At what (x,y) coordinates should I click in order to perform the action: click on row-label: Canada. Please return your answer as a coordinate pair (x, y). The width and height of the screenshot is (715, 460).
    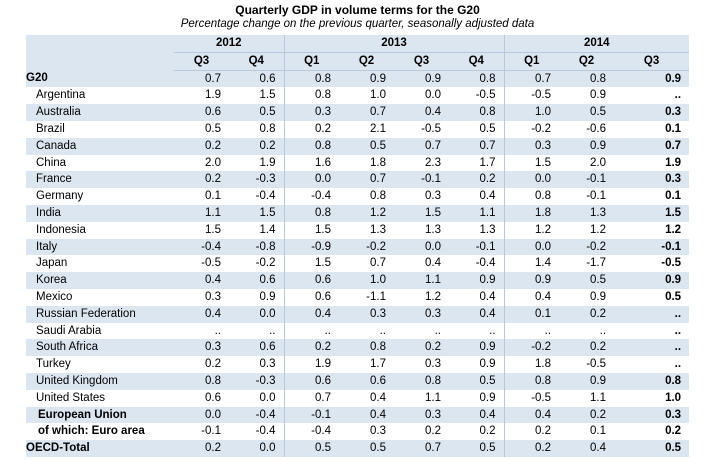
    Looking at the image, I should click on (100, 146).